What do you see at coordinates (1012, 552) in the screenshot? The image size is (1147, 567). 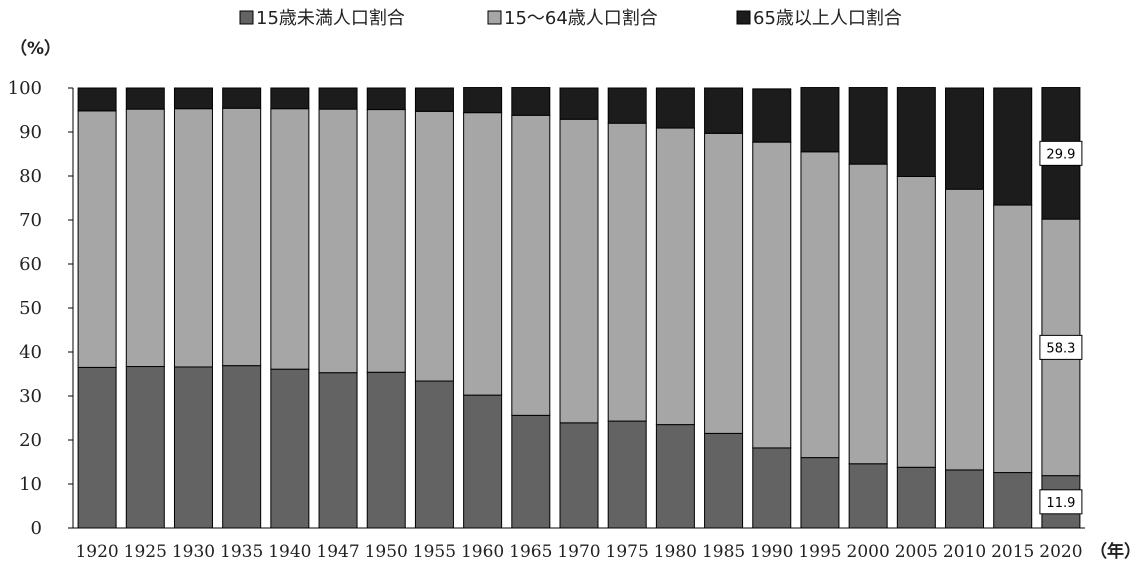 I see `x-tick-label: 2015` at bounding box center [1012, 552].